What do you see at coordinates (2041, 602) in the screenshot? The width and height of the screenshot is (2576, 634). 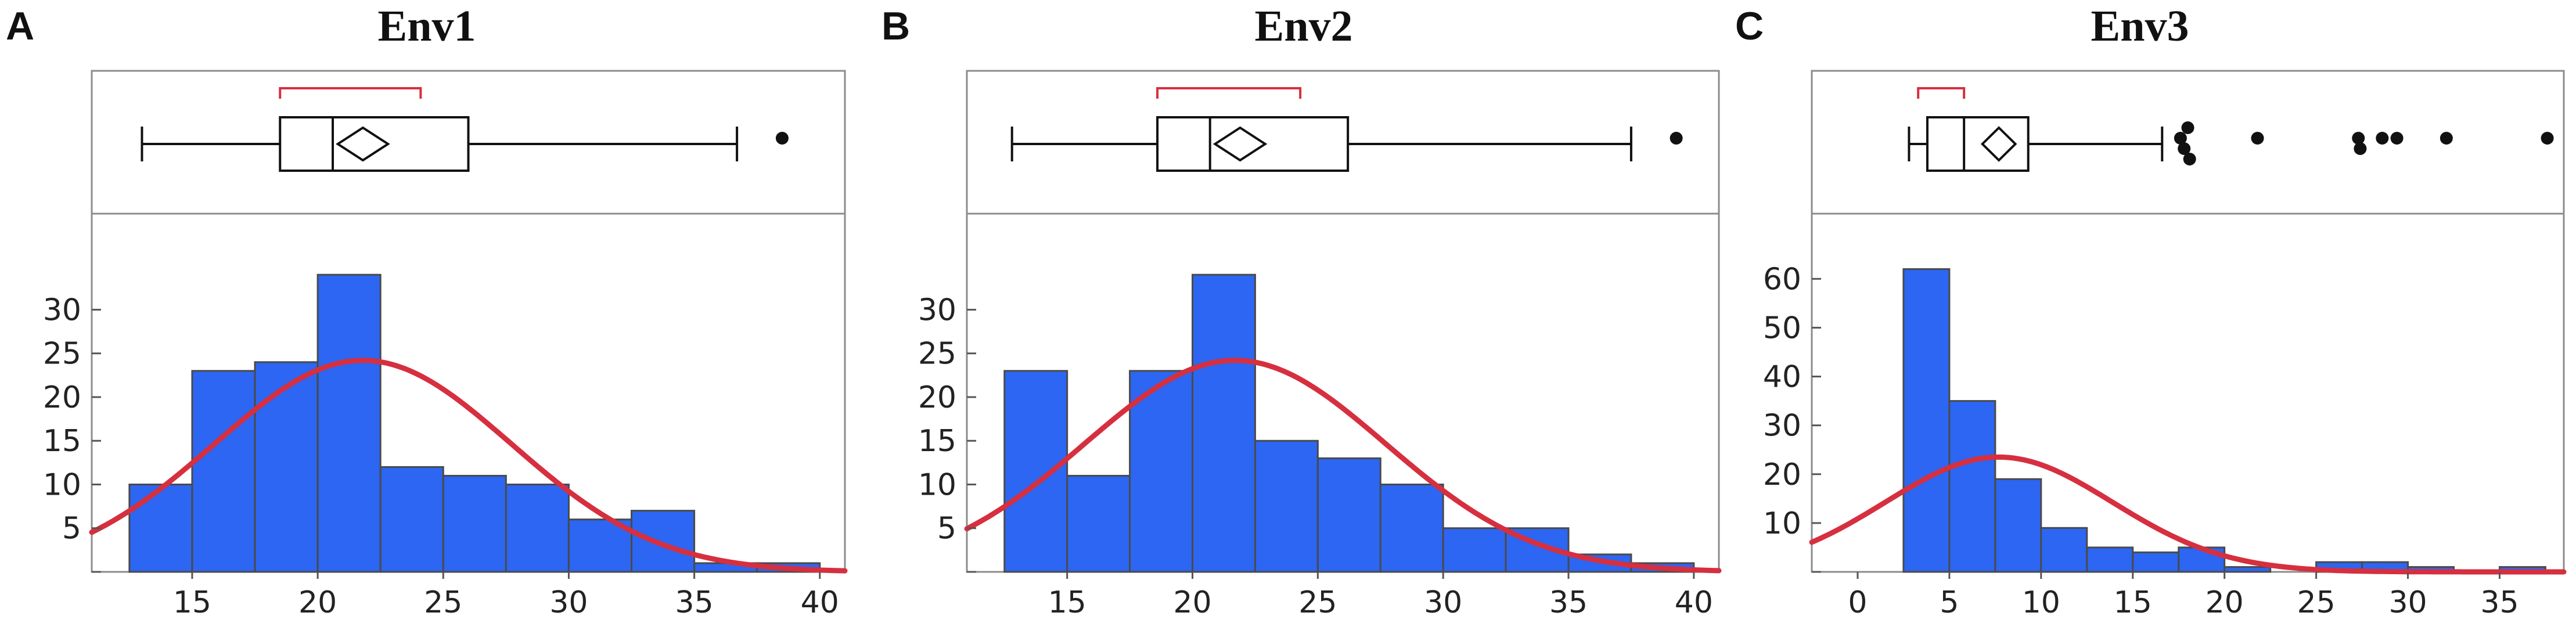 I see `x-tick-label: 10` at bounding box center [2041, 602].